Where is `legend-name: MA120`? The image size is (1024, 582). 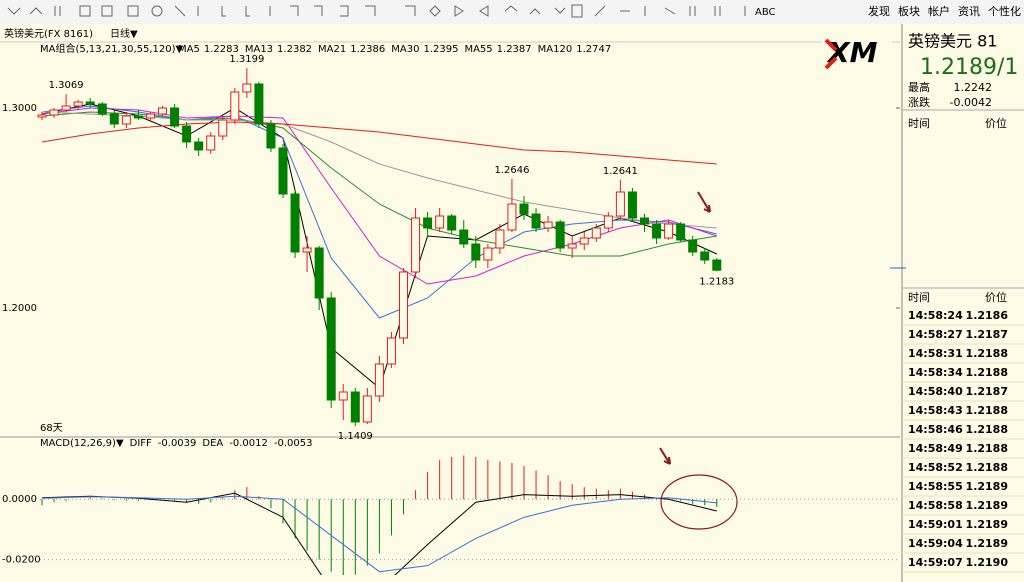
legend-name: MA120 is located at coordinates (555, 49).